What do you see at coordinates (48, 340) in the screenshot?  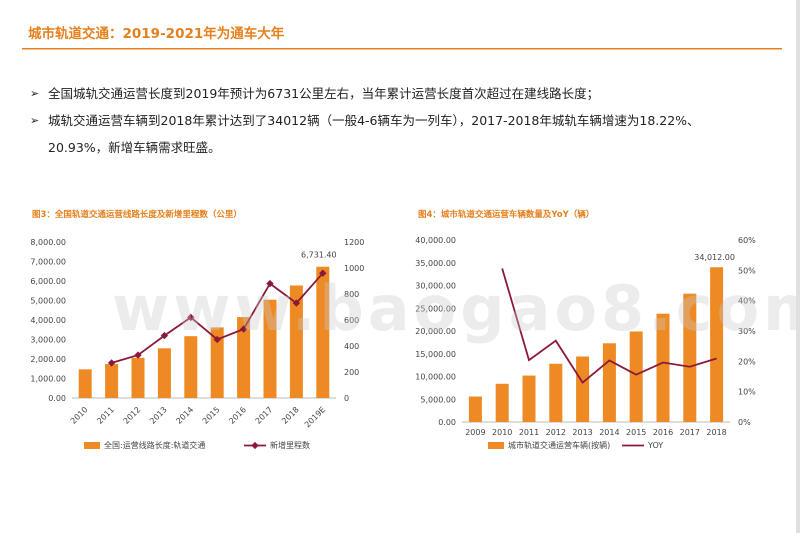 I see `left-axis-tick-label: 3,000.00` at bounding box center [48, 340].